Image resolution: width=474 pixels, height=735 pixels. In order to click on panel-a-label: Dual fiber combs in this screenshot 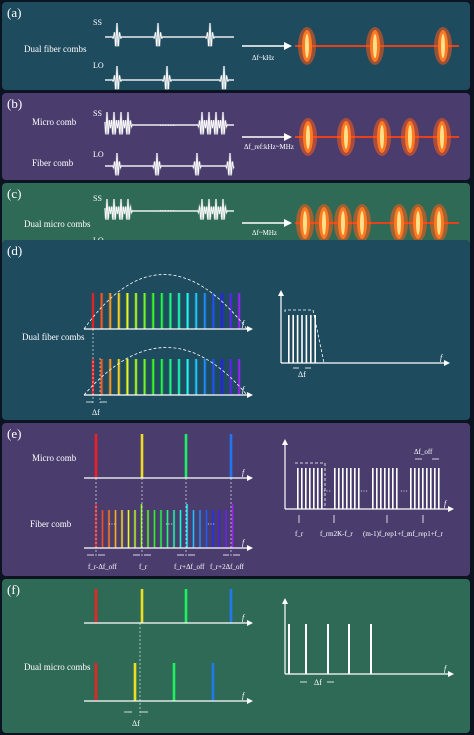, I will do `click(55, 49)`.